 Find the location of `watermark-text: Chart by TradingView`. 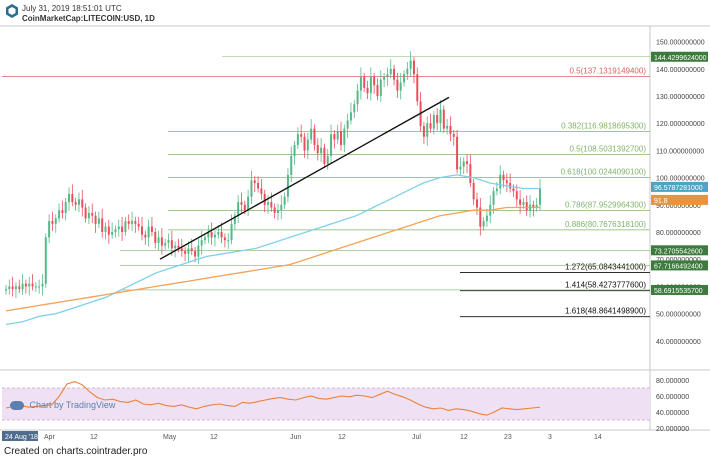

watermark-text: Chart by TradingView is located at coordinates (72, 405).